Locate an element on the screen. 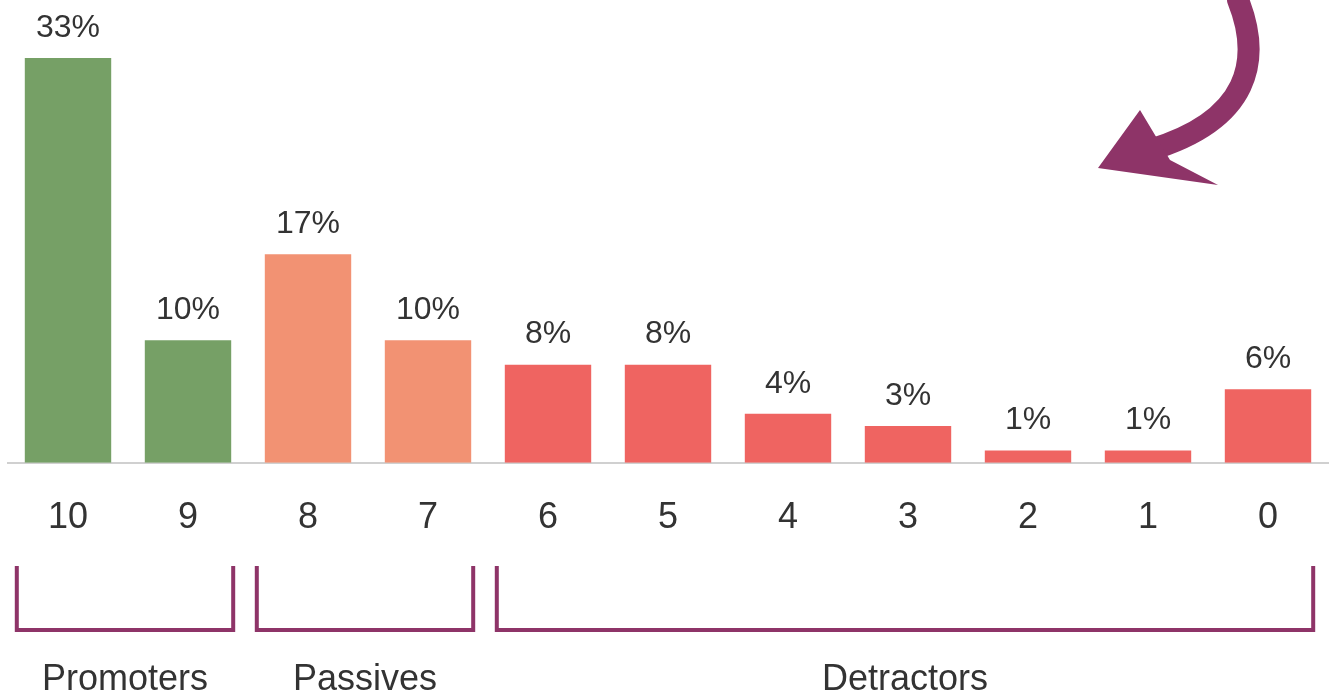 The height and width of the screenshot is (699, 1338). x-tick-label: 1 is located at coordinates (1148, 516).